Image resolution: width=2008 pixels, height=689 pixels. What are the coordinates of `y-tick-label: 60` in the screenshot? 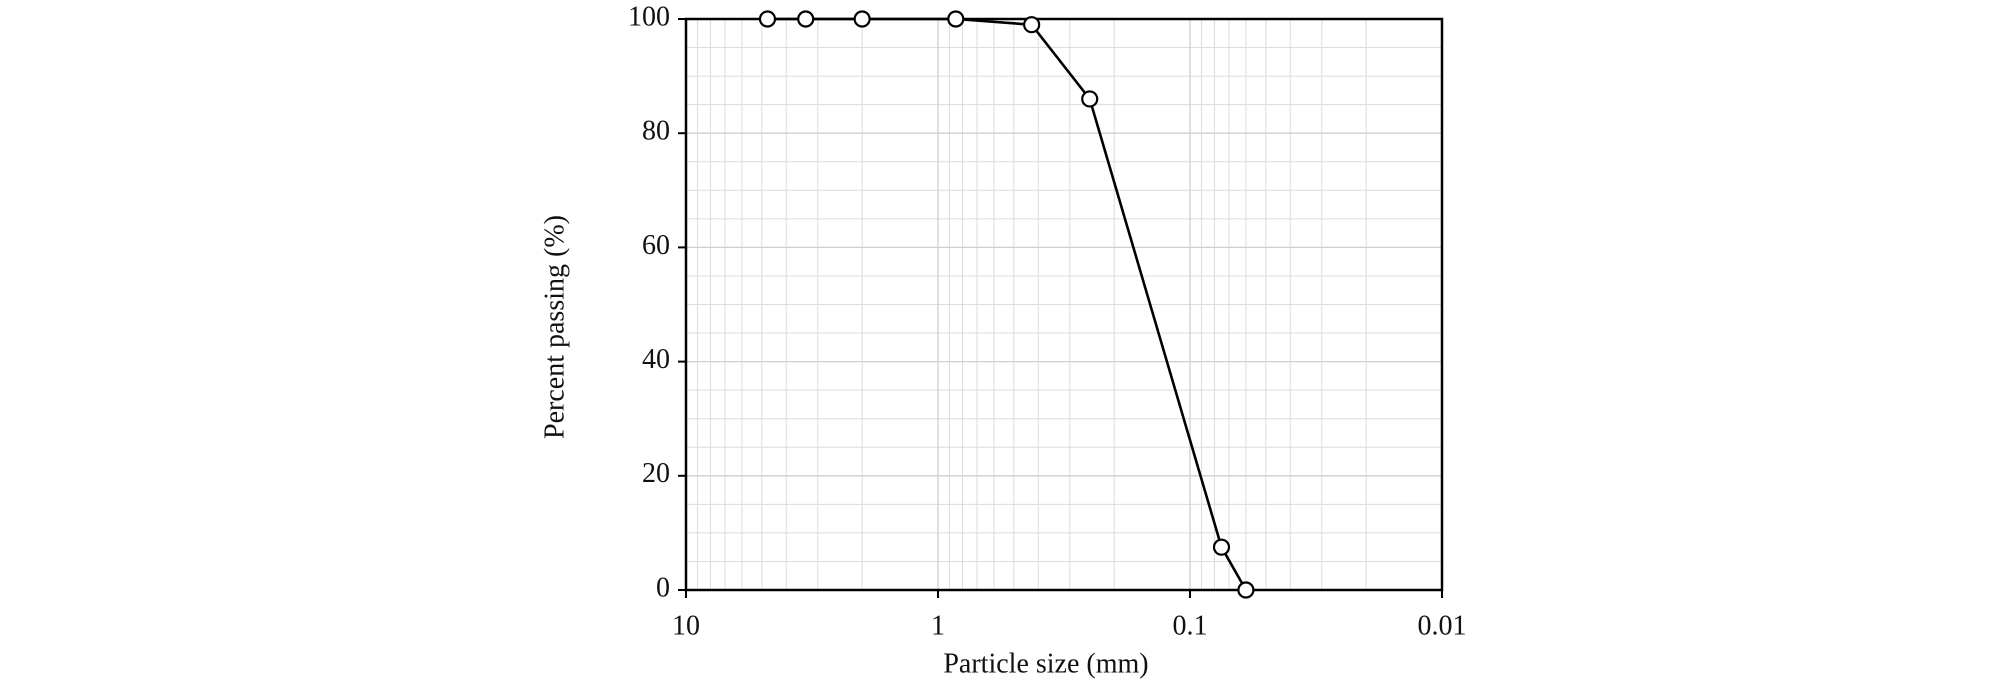 It's located at (656, 245).